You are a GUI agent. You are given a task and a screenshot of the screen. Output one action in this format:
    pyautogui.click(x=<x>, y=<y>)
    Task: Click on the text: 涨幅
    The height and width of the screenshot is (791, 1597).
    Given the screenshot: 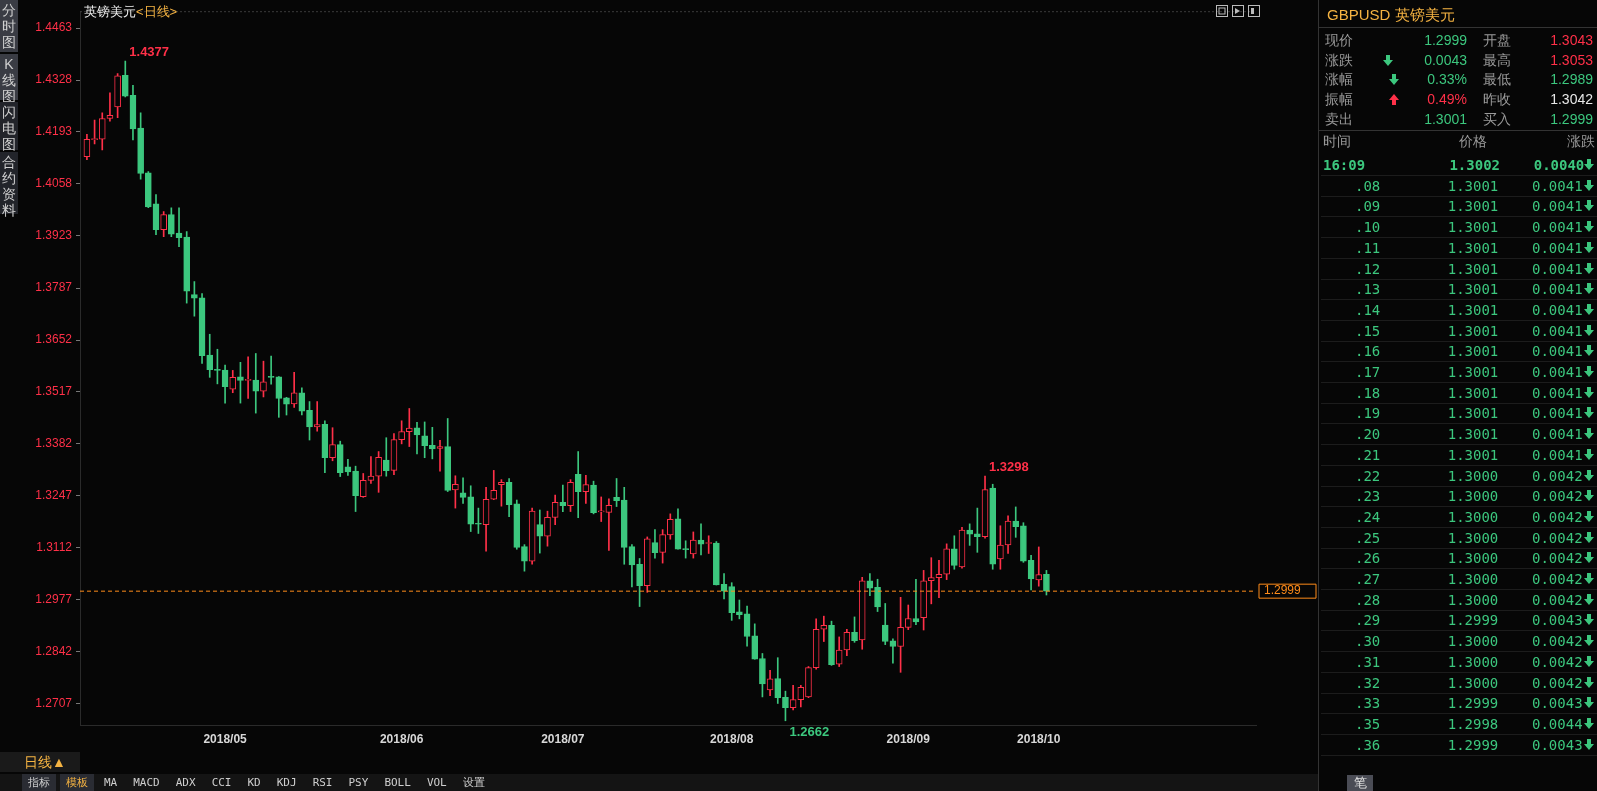 What is the action you would take?
    pyautogui.click(x=1339, y=79)
    